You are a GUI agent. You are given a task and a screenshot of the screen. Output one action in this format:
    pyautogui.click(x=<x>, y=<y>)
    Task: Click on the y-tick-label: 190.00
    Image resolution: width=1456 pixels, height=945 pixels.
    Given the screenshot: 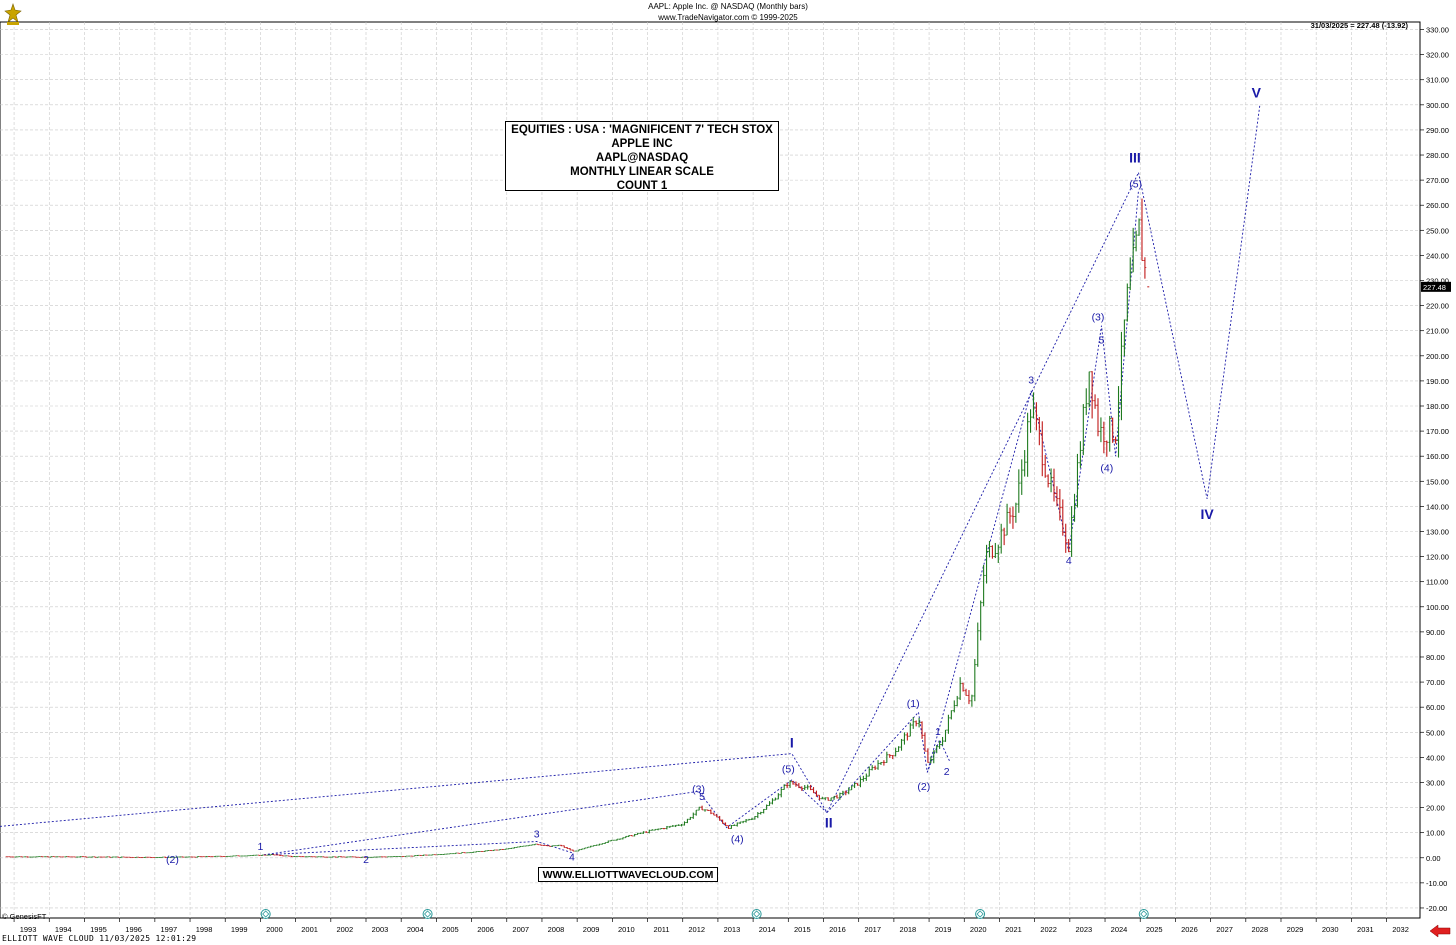 What is the action you would take?
    pyautogui.click(x=1437, y=381)
    